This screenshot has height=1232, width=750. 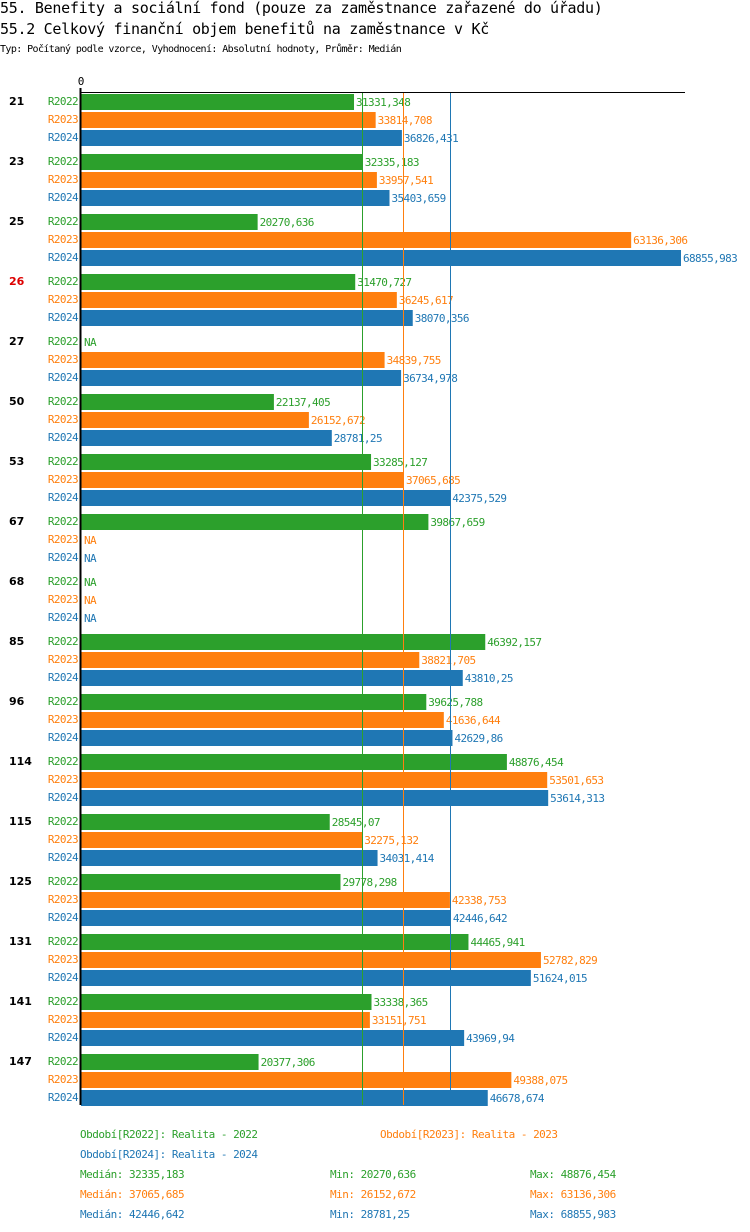 What do you see at coordinates (391, 840) in the screenshot?
I see `value-label: 32275,132` at bounding box center [391, 840].